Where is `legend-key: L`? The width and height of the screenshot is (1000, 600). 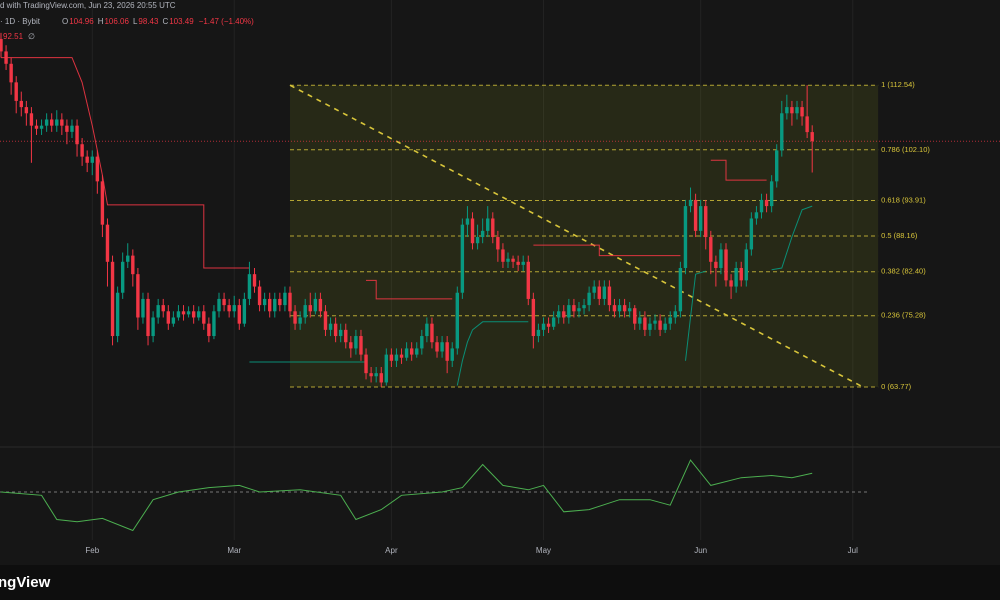
legend-key: L is located at coordinates (135, 21).